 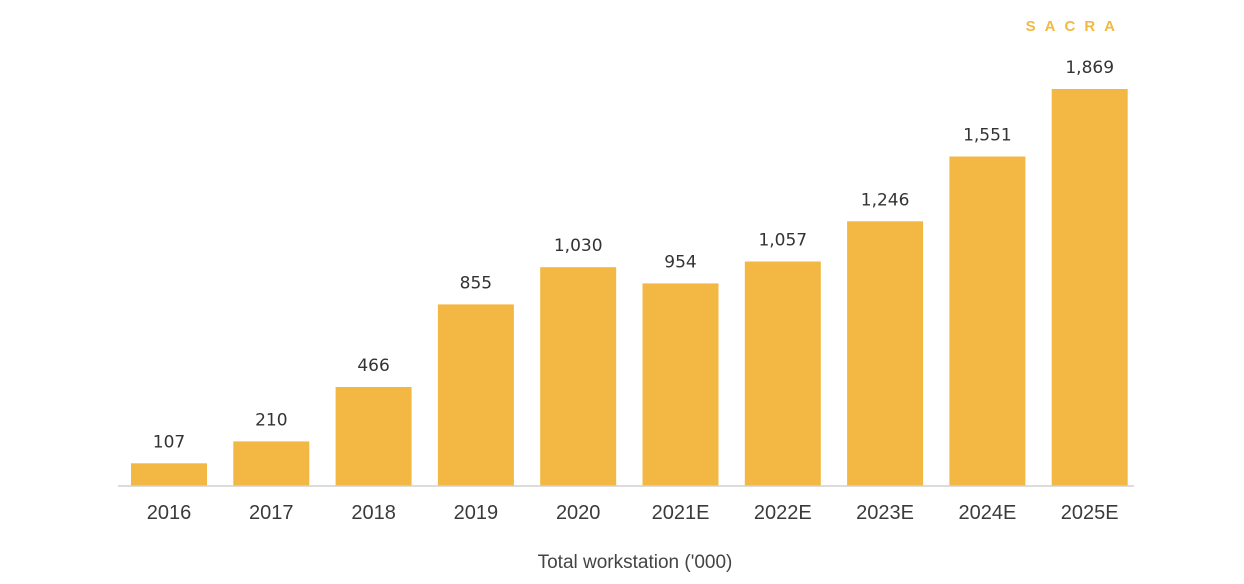 What do you see at coordinates (782, 241) in the screenshot?
I see `value-label-2022E: 1,057` at bounding box center [782, 241].